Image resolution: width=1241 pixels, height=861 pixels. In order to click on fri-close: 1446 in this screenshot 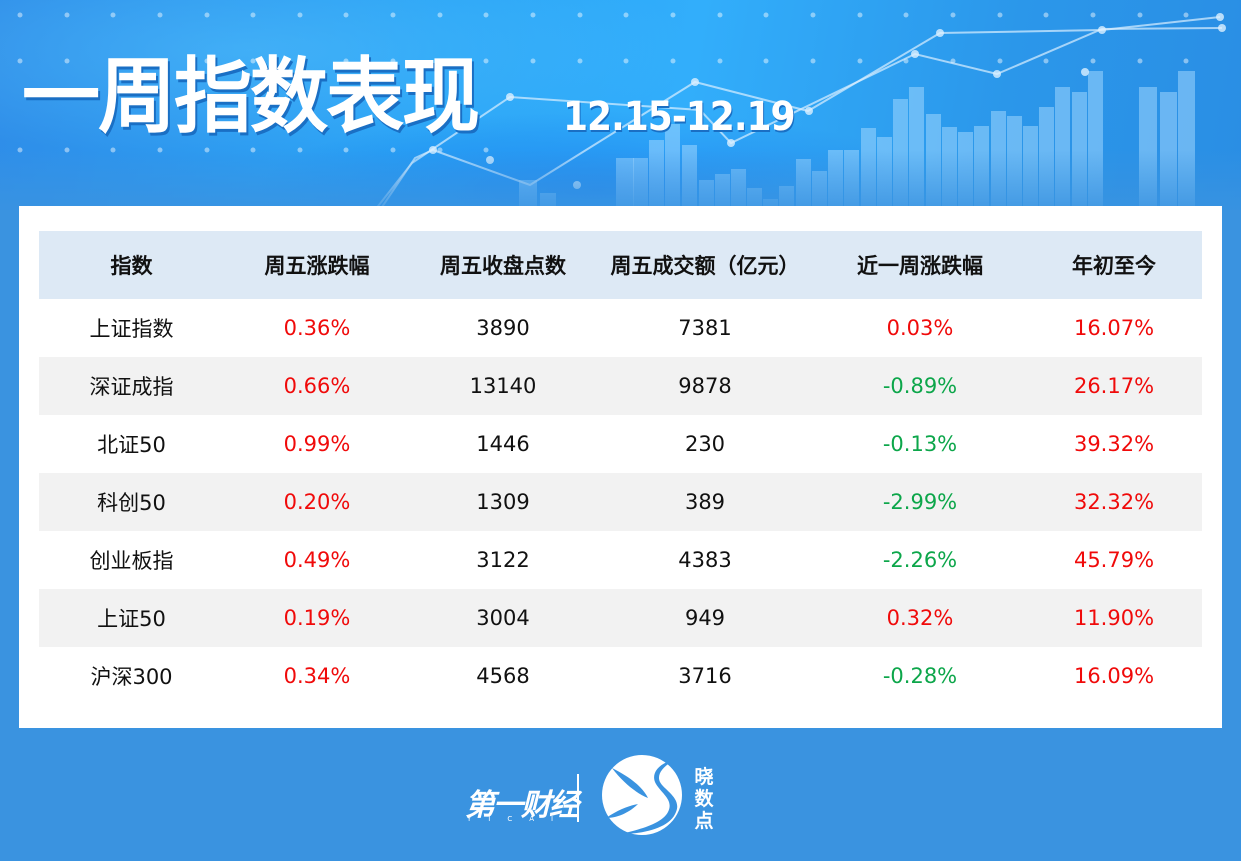, I will do `click(503, 444)`.